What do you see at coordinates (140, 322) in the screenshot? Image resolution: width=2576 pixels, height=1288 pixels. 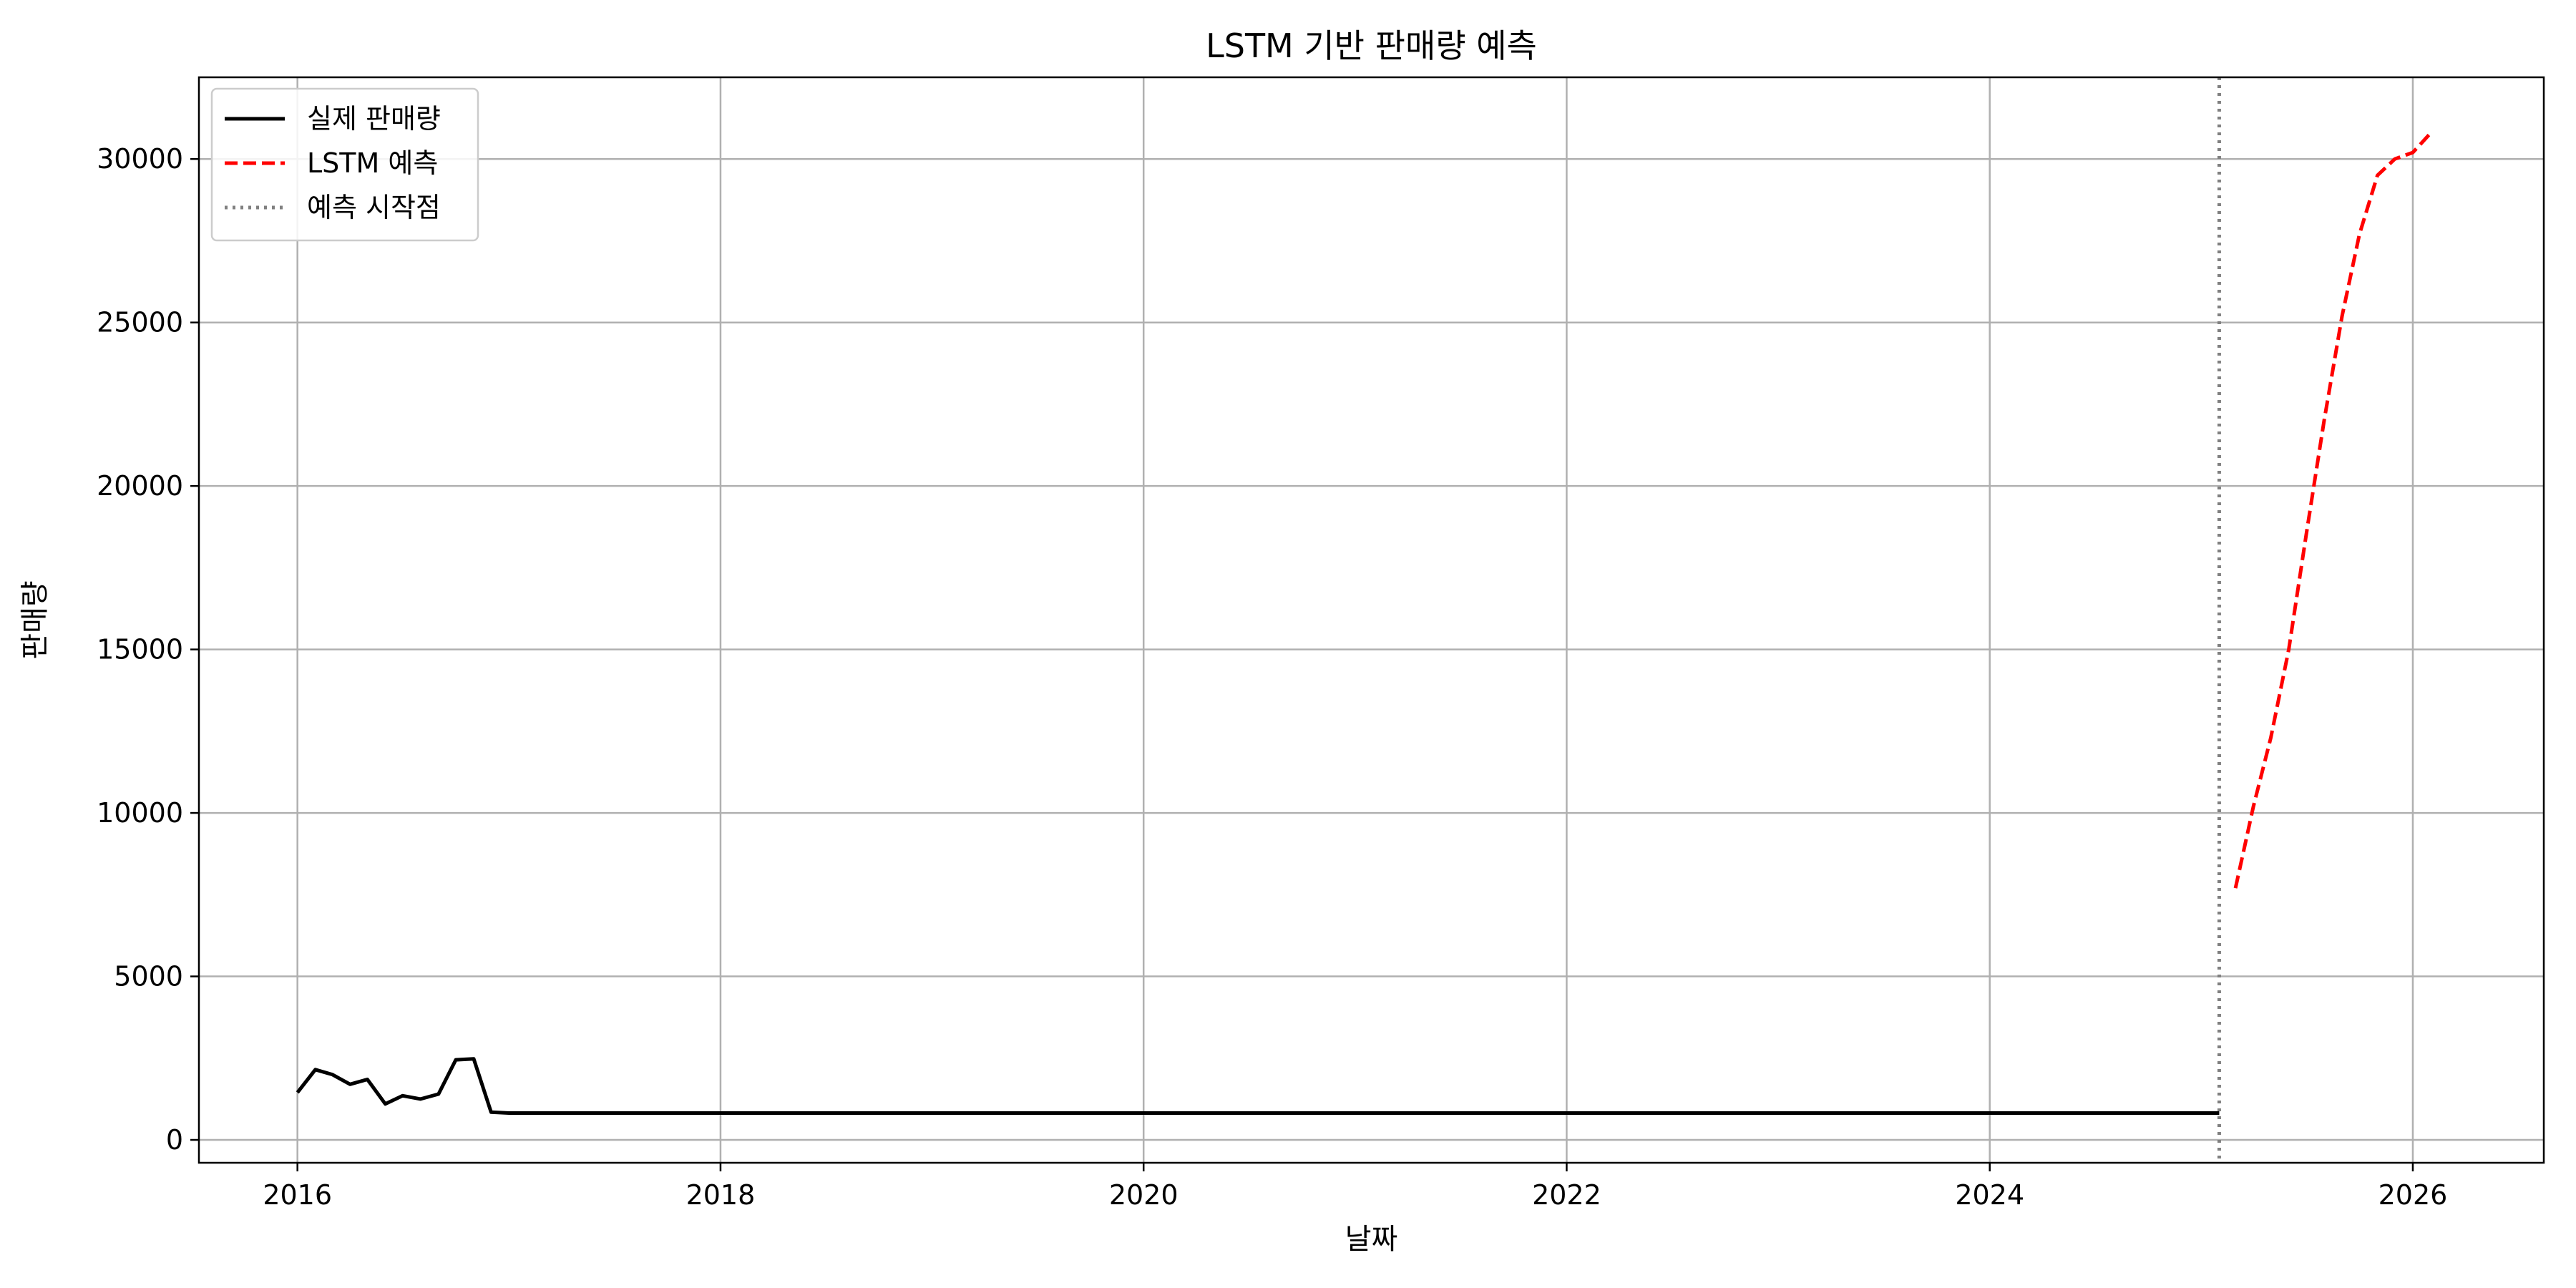 I see `y-tick-label: 25000` at bounding box center [140, 322].